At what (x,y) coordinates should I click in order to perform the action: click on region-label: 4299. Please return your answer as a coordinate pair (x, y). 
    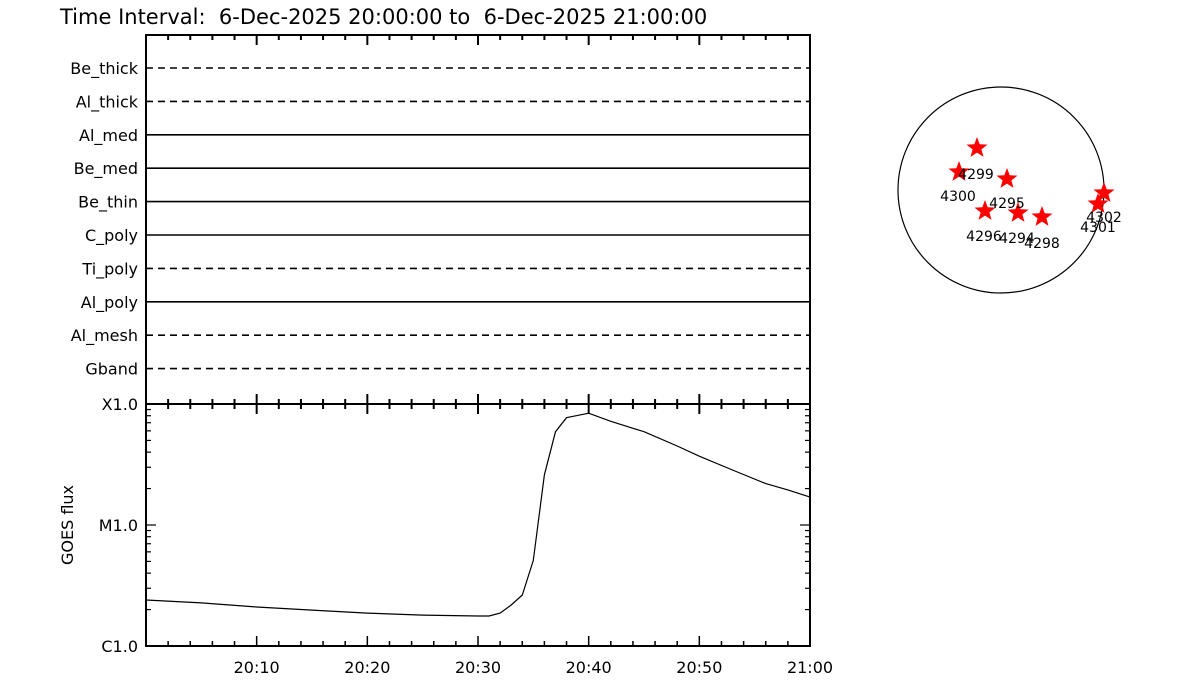
    Looking at the image, I should click on (976, 175).